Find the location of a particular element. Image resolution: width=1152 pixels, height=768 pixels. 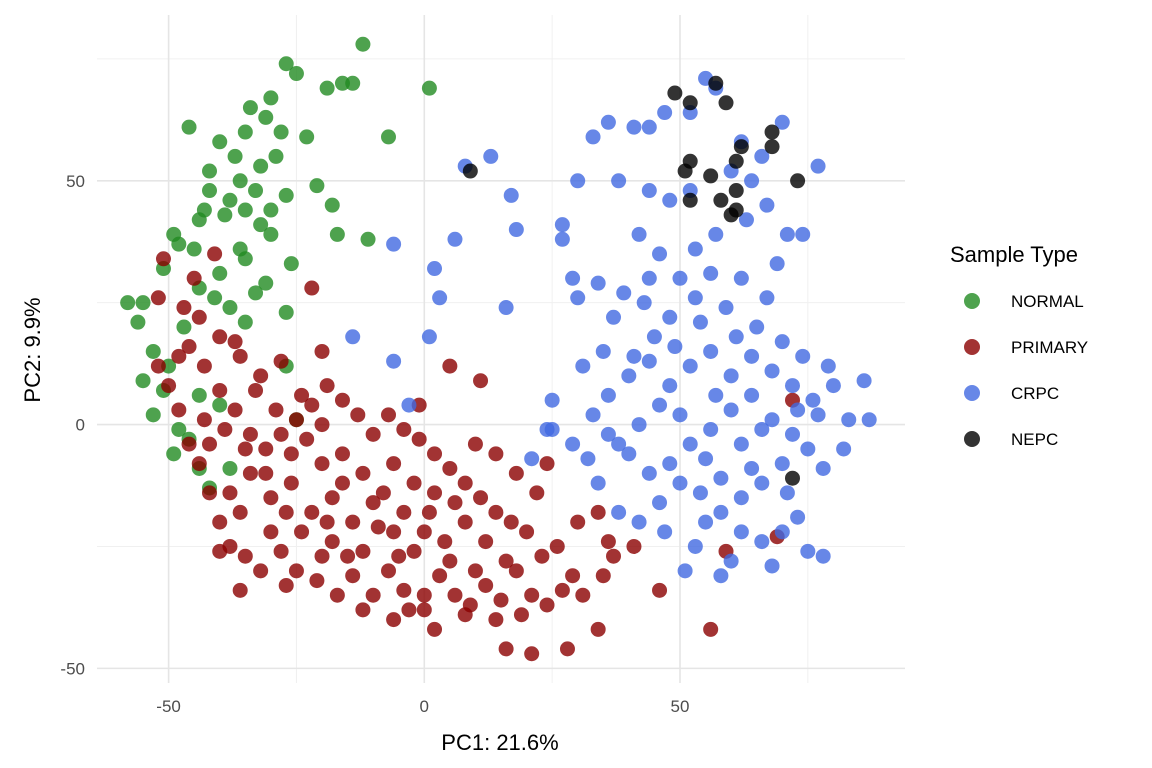

y-tick-label: 0 is located at coordinates (80, 425).